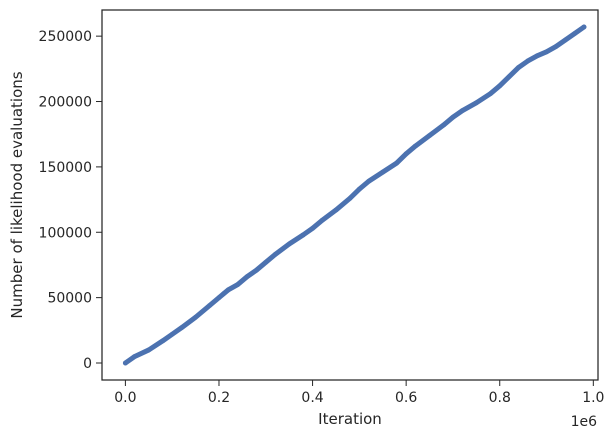 This screenshot has height=438, width=608. Describe the element at coordinates (584, 422) in the screenshot. I see `x-offset-label: 1e6` at that location.